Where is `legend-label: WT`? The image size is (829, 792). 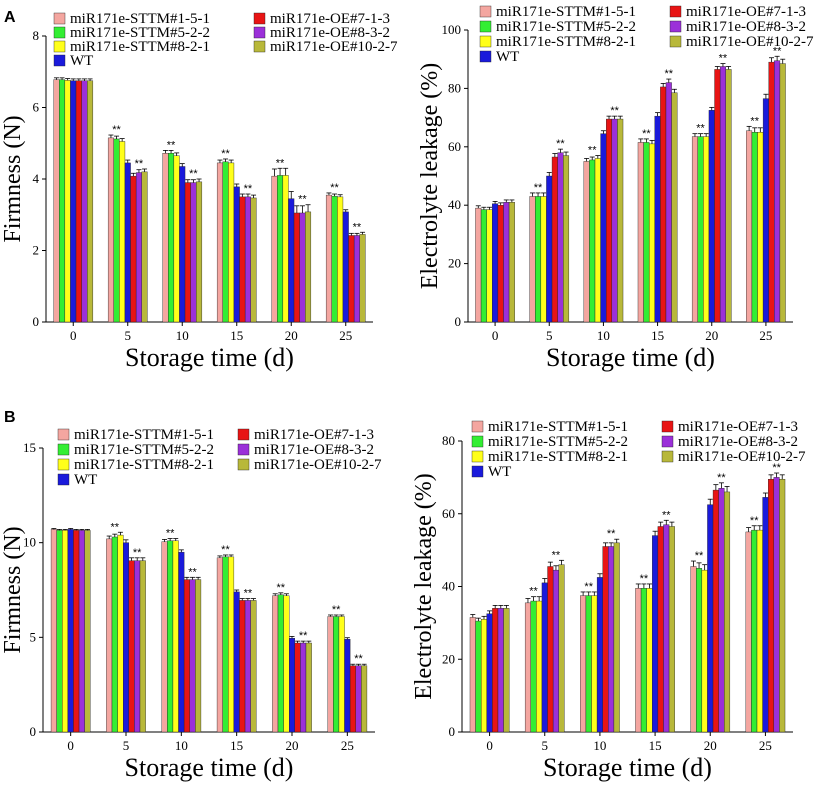
legend-label: WT is located at coordinates (85, 480).